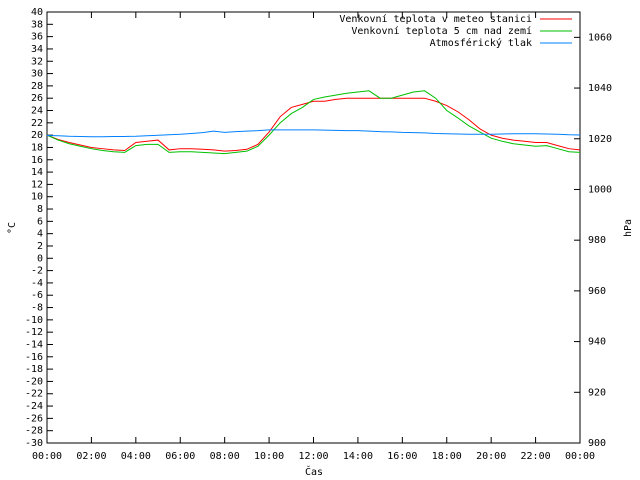 This screenshot has height=480, width=640. I want to click on y-tick-label: -20, so click(34, 381).